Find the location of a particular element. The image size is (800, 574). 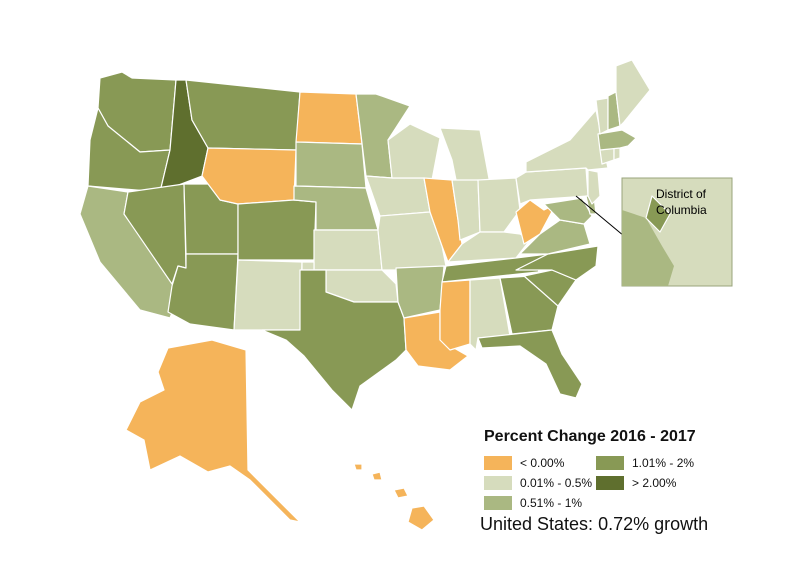

state-hi-maui is located at coordinates (401, 493).